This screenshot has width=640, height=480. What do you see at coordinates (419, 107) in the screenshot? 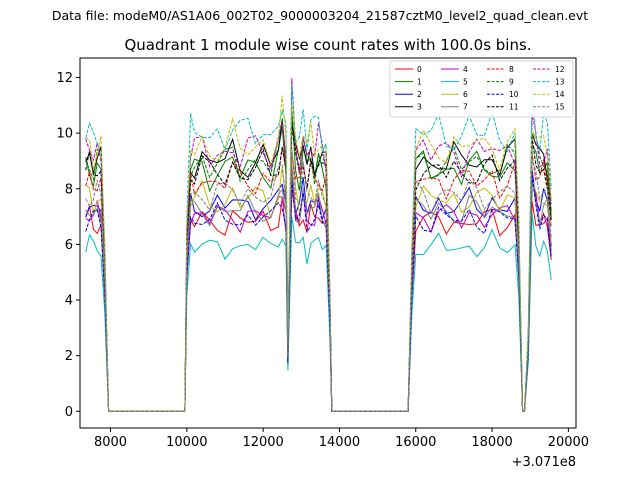
I see `legend-label-3: 3` at bounding box center [419, 107].